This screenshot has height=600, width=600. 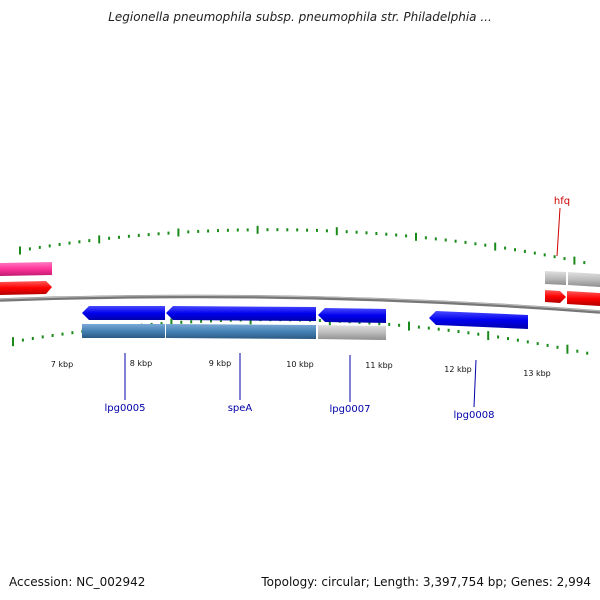 What do you see at coordinates (240, 408) in the screenshot?
I see `gene-label-speA: speA` at bounding box center [240, 408].